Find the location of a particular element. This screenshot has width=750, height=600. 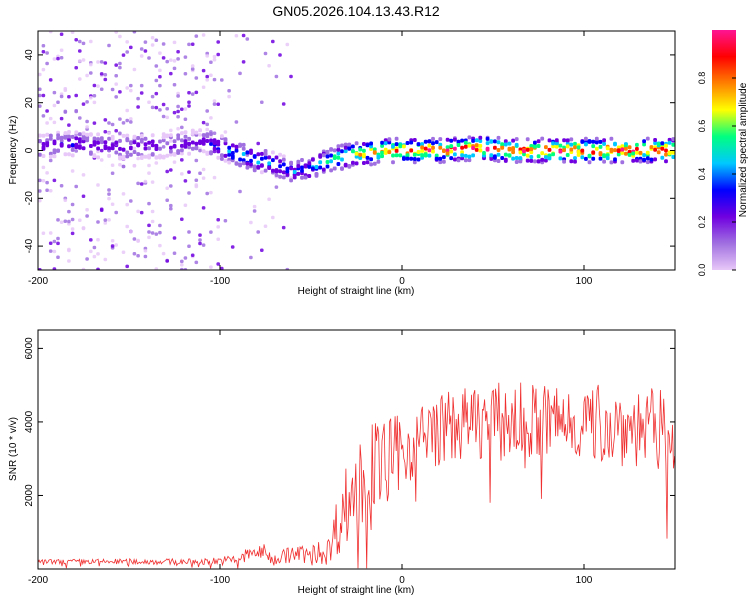

colorbar-tick-label: 0.8 is located at coordinates (702, 78).